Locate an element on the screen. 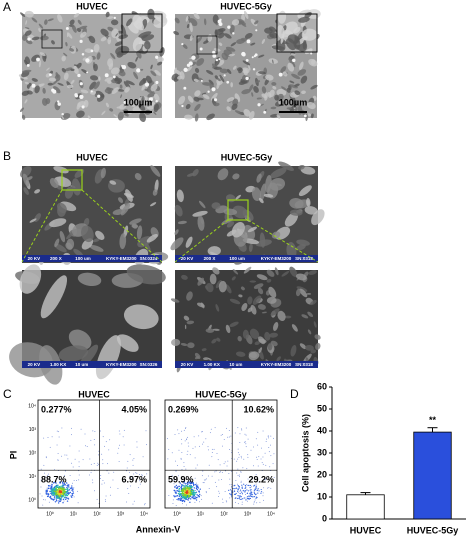  significance: ** is located at coordinates (433, 420).